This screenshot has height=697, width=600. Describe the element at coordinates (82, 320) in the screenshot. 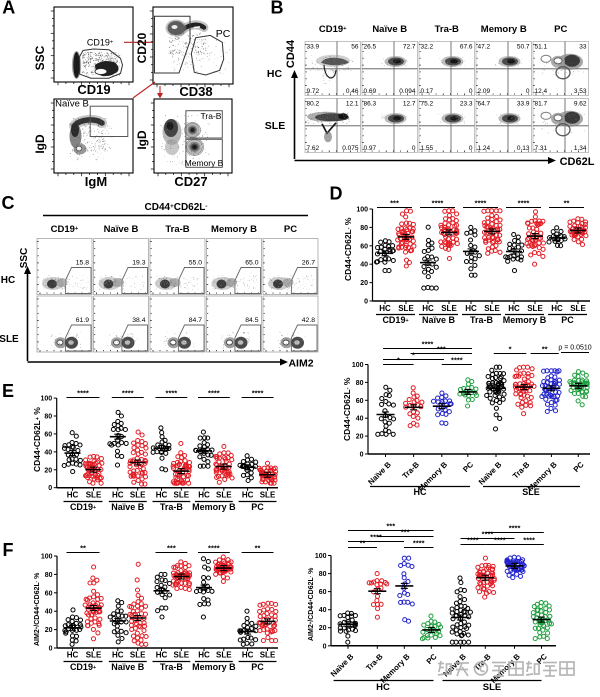

I see `svg-text: 61.9` at that location.